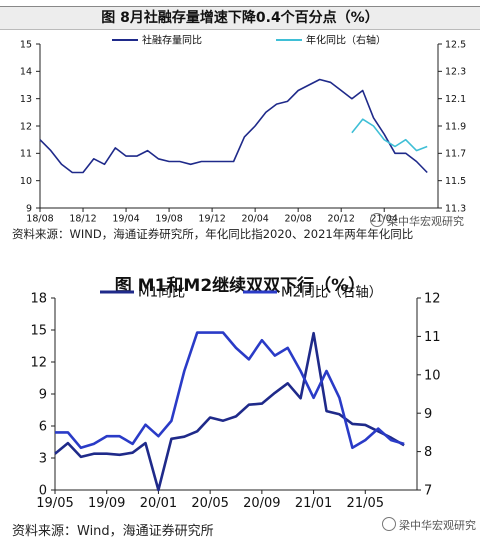 The width and height of the screenshot is (480, 548). I want to click on source-note: 资料来源：Wind，海通证券研究所, so click(113, 531).